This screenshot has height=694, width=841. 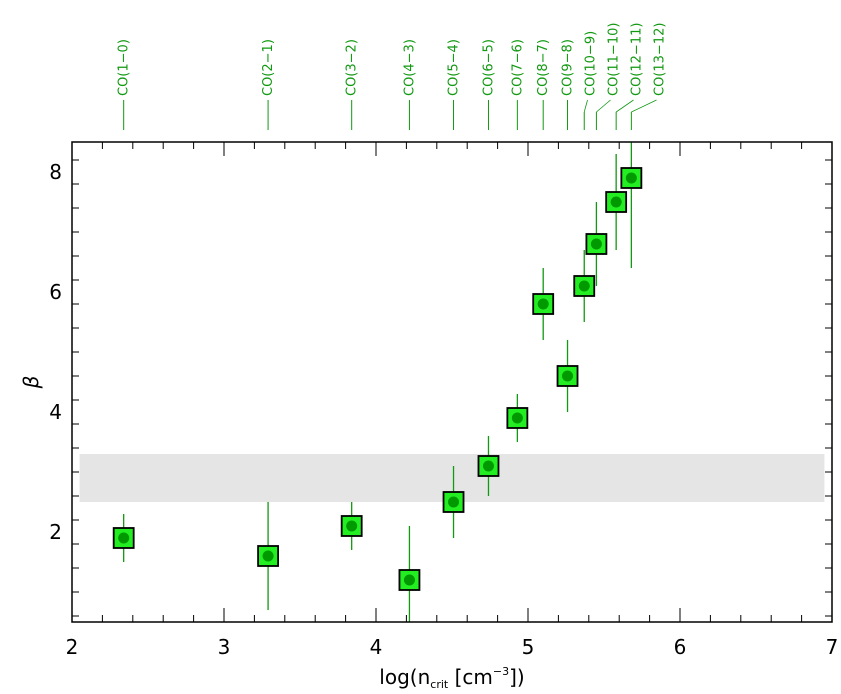 I want to click on x-axis-title-sub: crit, so click(x=439, y=684).